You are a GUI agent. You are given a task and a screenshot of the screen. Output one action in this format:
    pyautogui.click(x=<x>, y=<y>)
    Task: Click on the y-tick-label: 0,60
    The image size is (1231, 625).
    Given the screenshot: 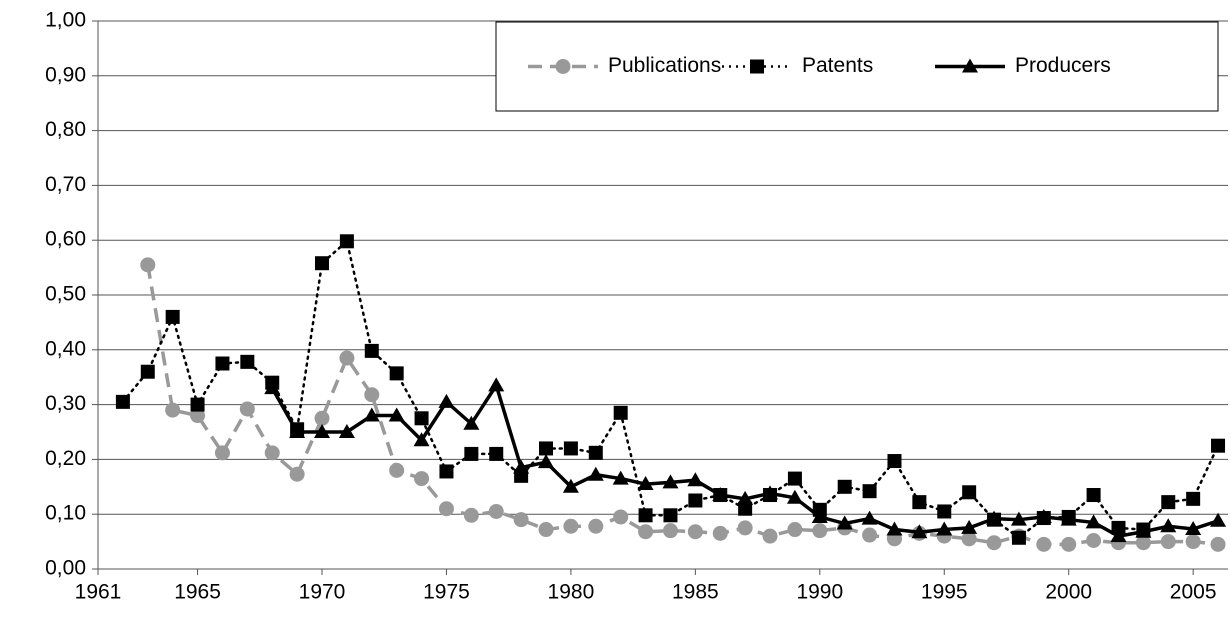 What is the action you would take?
    pyautogui.click(x=65, y=239)
    